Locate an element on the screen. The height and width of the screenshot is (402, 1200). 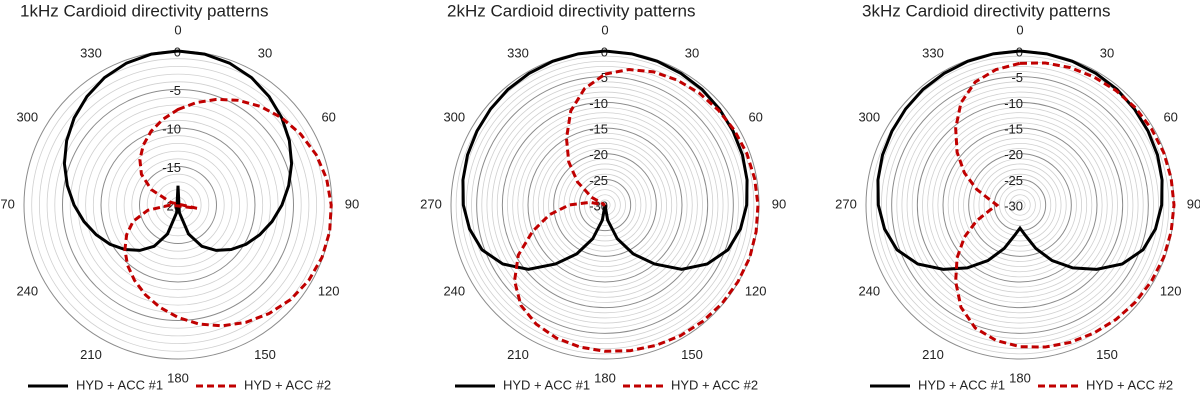
chart-title: 3kHz Cardioid directivity patterns is located at coordinates (986, 10).